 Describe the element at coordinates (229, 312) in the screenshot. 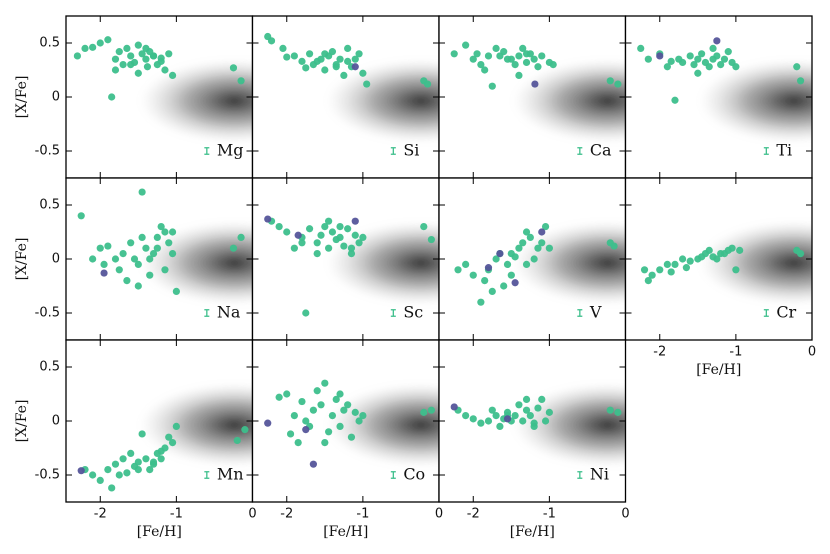

I see `element-label: Na` at that location.